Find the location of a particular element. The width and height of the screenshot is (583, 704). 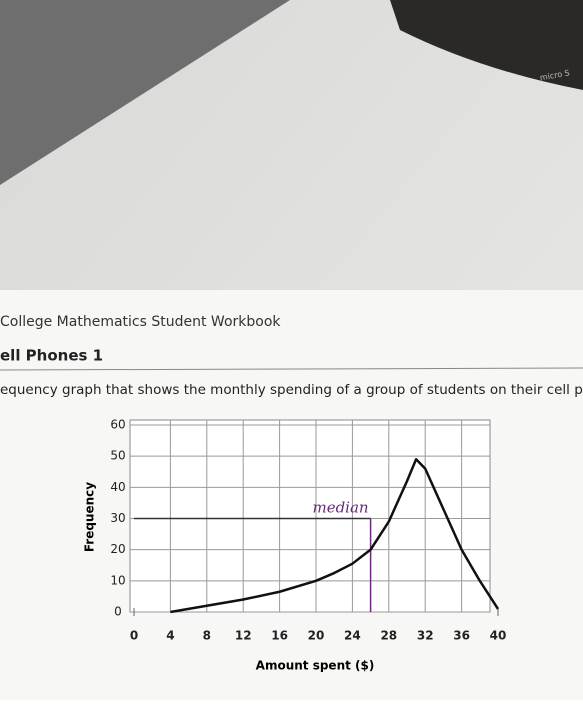

x-tick-label: 20 is located at coordinates (316, 636).